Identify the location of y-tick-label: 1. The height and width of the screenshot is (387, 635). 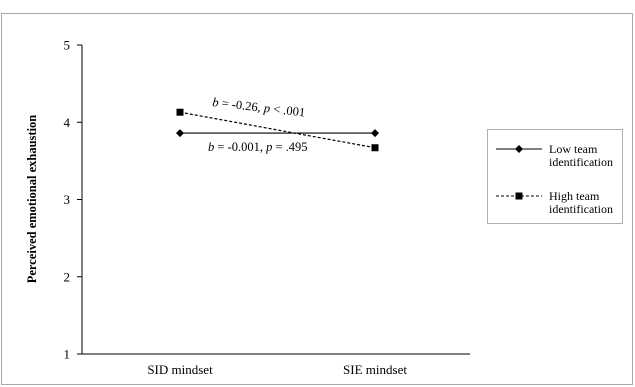
(67, 354).